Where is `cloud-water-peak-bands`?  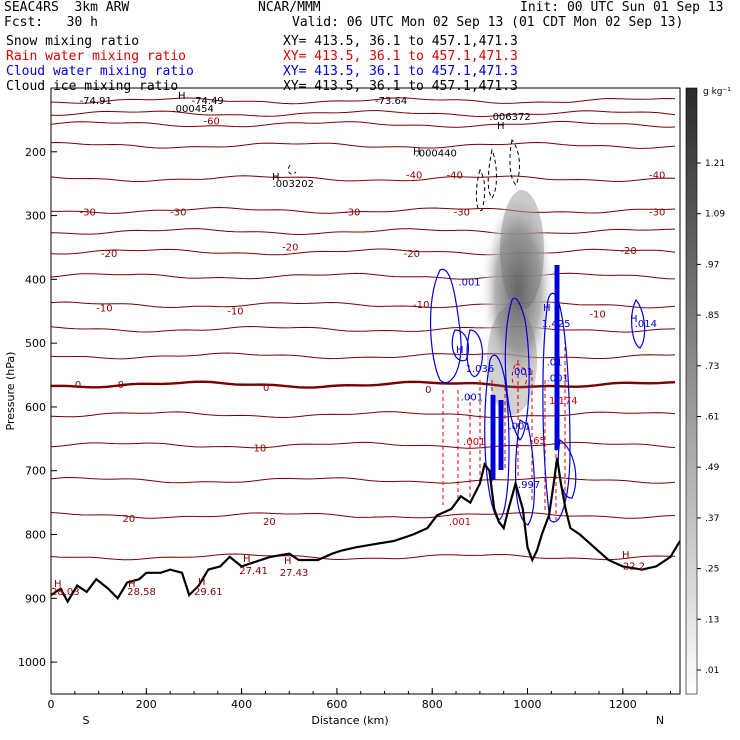
cloud-water-peak-bands is located at coordinates (525, 372).